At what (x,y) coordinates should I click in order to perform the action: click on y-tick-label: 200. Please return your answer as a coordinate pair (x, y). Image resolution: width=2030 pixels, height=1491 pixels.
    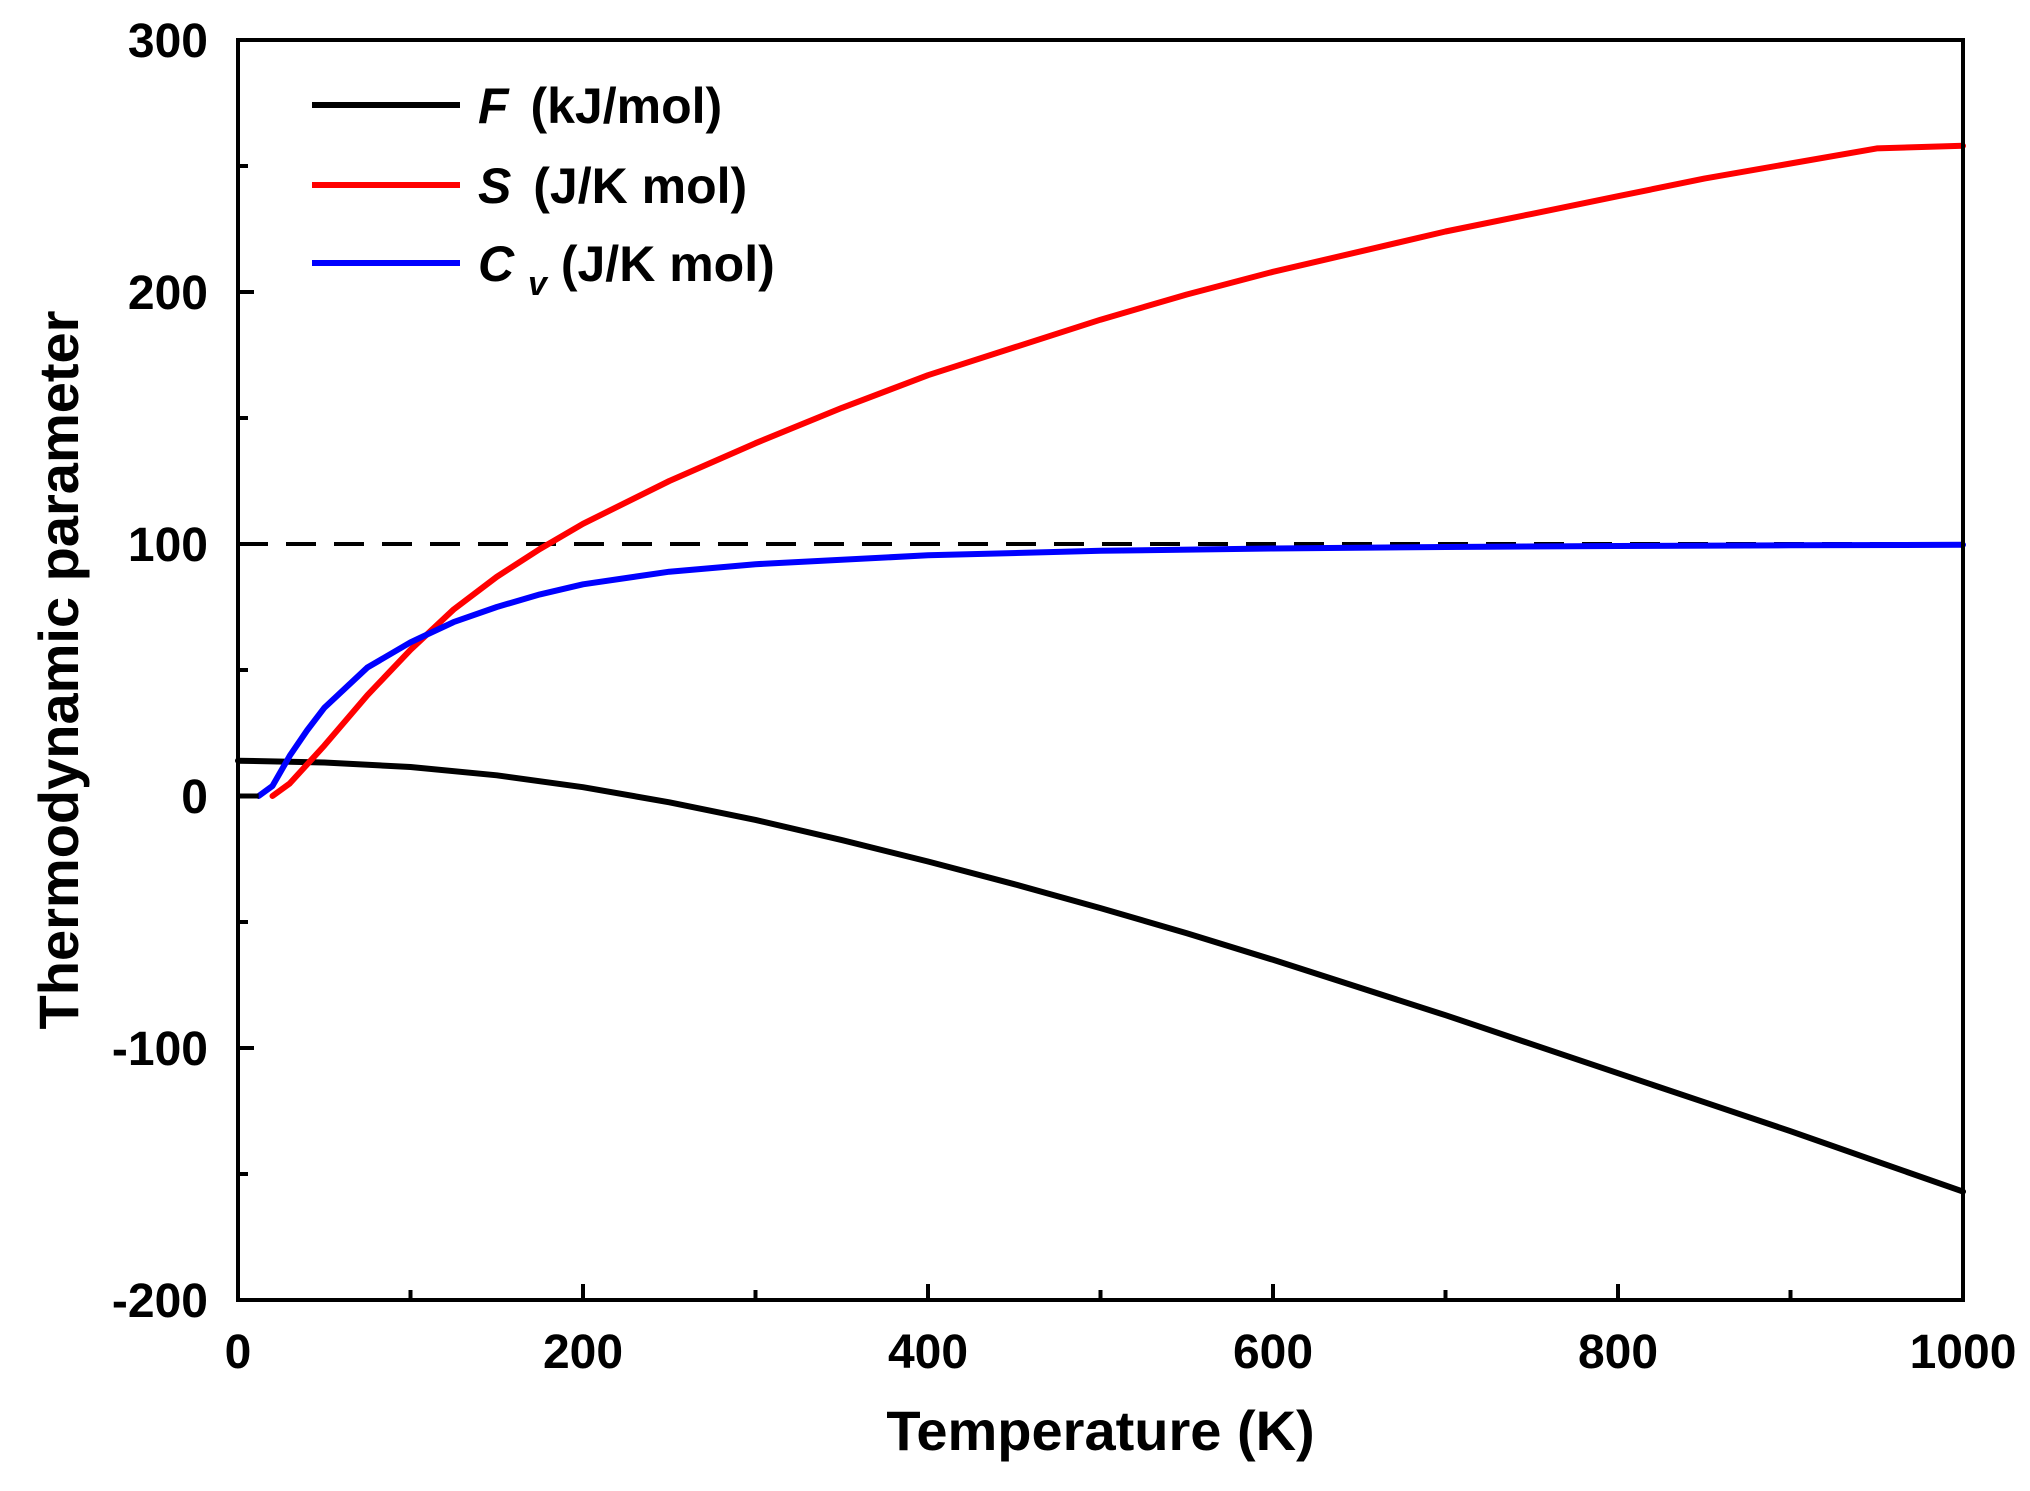
    Looking at the image, I should click on (168, 293).